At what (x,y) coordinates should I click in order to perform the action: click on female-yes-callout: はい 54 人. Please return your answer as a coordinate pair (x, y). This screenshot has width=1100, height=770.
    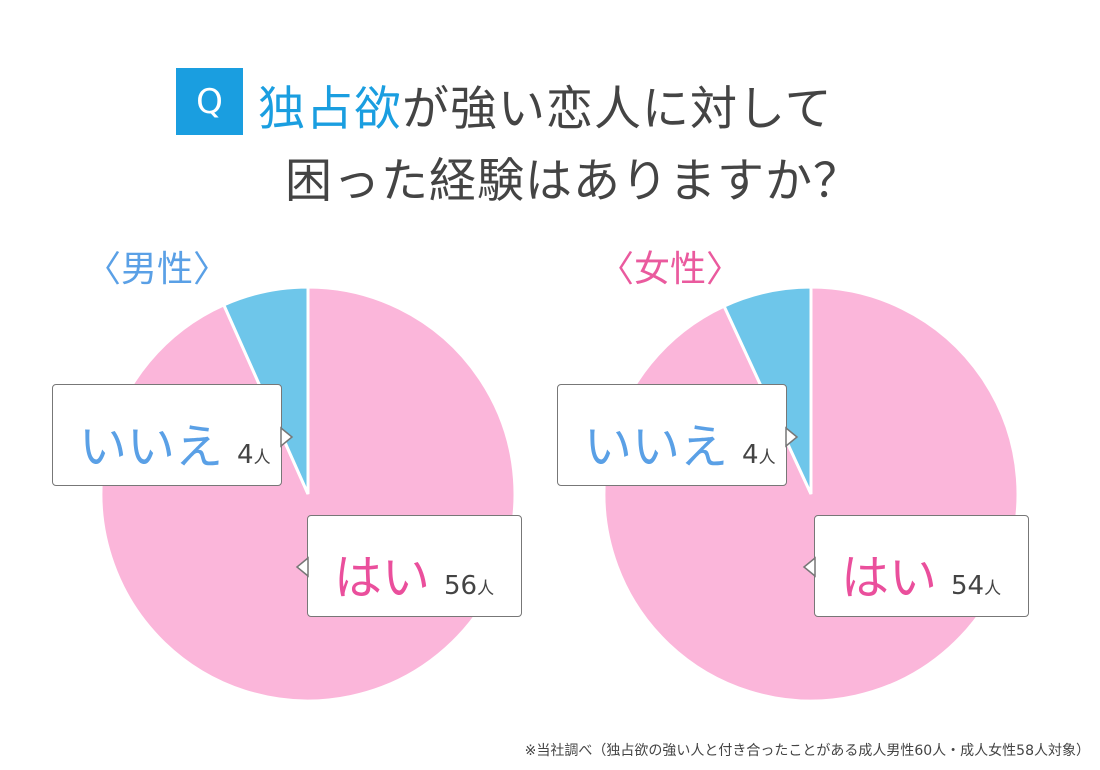
    Looking at the image, I should click on (921, 566).